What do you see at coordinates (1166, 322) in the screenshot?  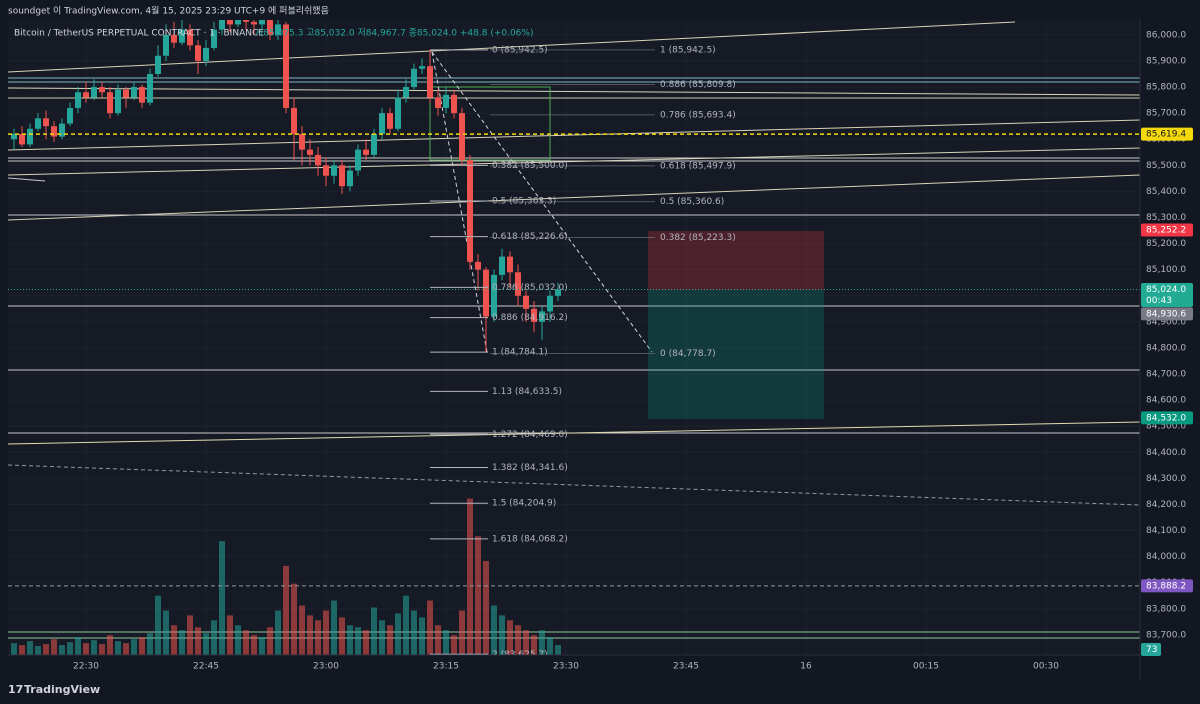 I see `y-tick-label: 84,900.0` at bounding box center [1166, 322].